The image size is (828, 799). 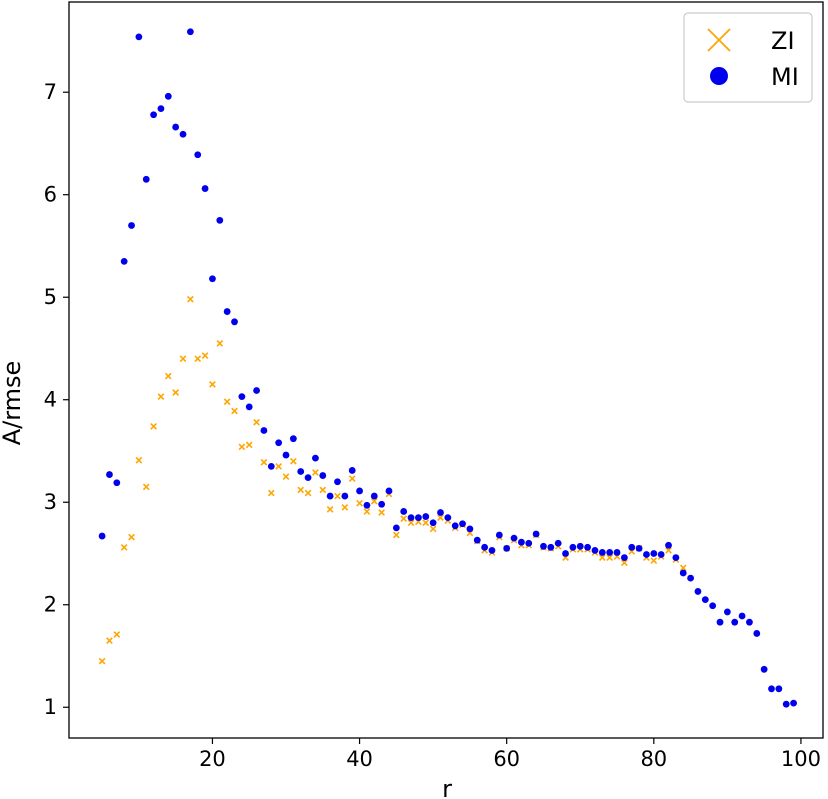 What do you see at coordinates (13, 403) in the screenshot?
I see `y-axis-label: A/rmse` at bounding box center [13, 403].